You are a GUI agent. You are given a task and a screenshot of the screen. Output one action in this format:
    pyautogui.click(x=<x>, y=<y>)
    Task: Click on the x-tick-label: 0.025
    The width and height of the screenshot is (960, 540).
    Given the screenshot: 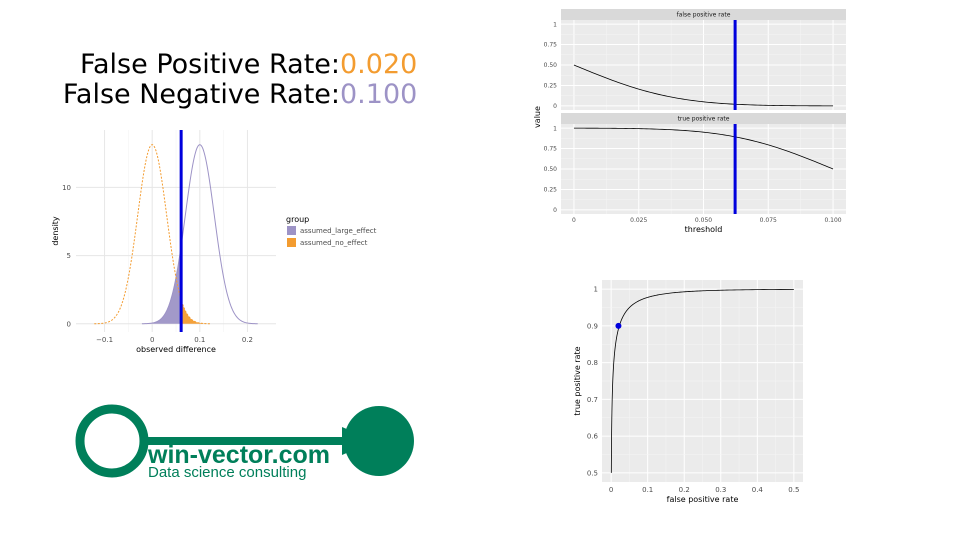 What is the action you would take?
    pyautogui.click(x=638, y=220)
    